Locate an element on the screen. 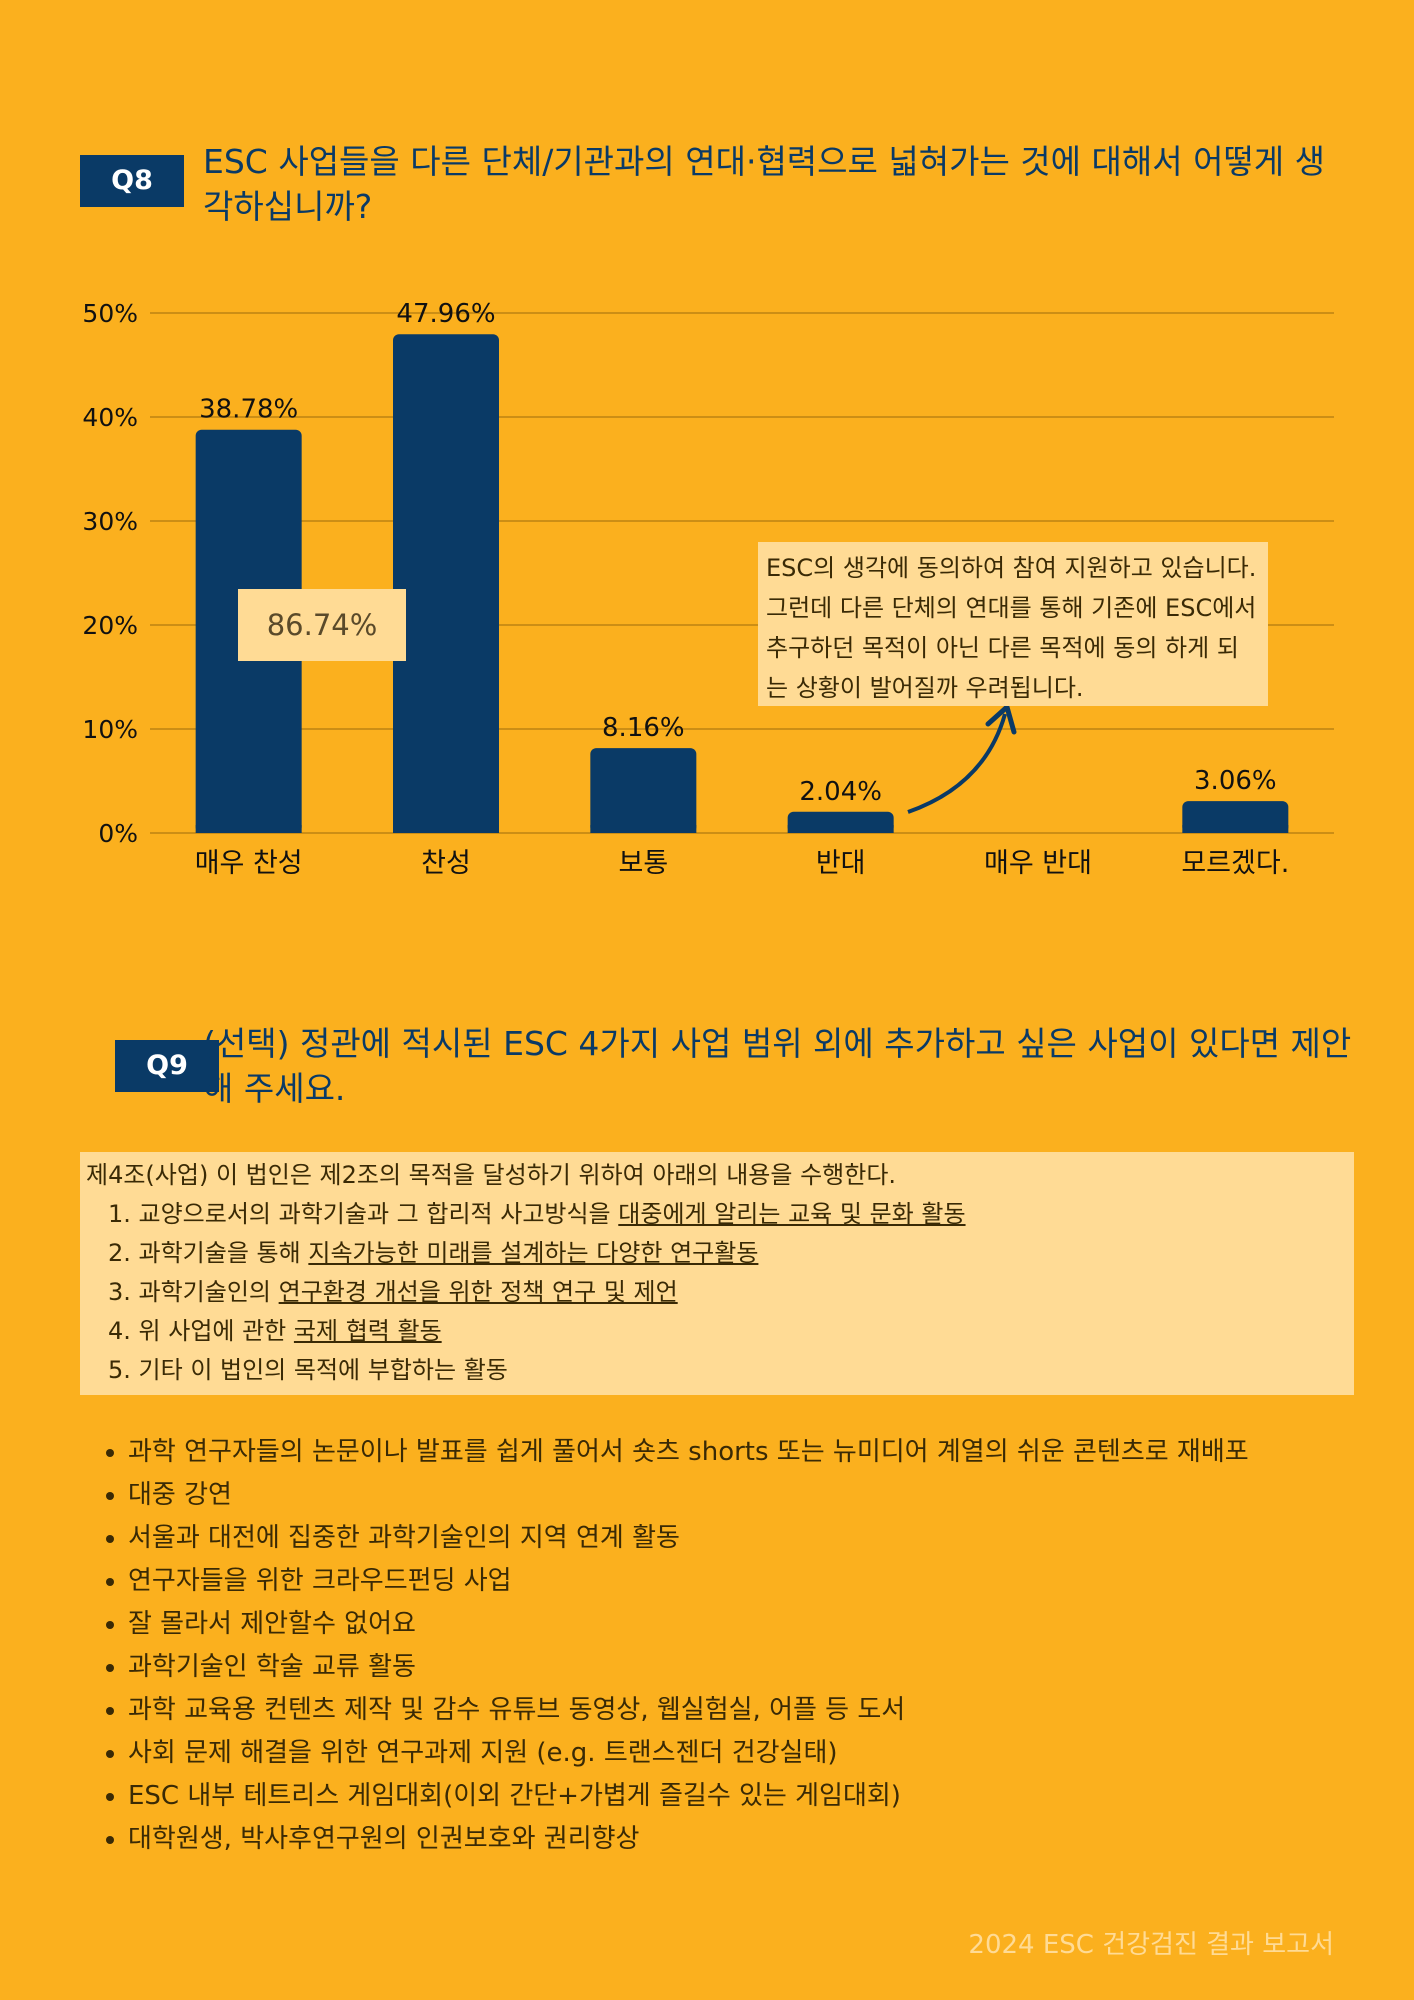  response-item: 대학원생, 박사후연구원의 인권보호와 권리향상 is located at coordinates (771, 1839).